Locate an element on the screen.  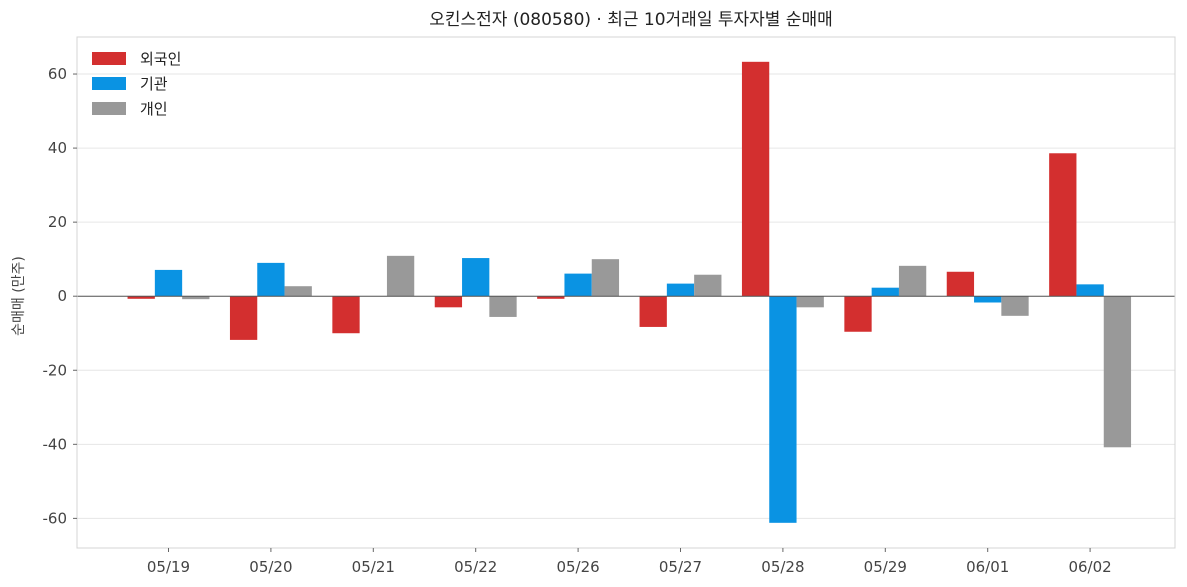
bar-개인-06/01 is located at coordinates (1015, 306).